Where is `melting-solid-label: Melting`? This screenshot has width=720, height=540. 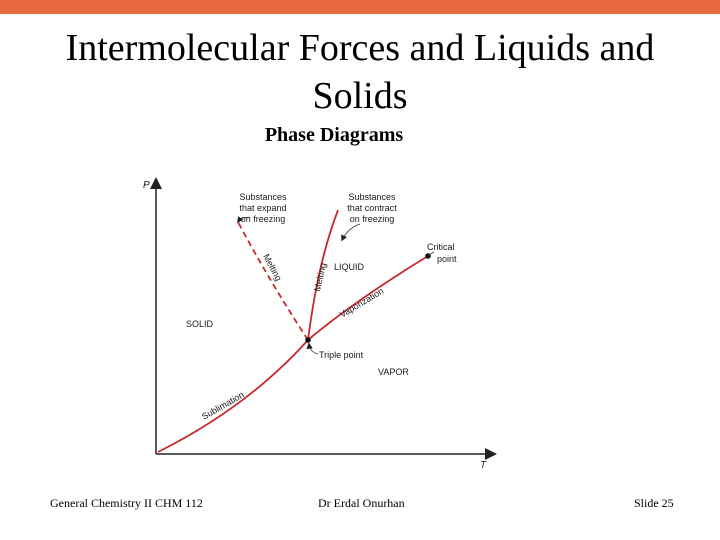 melting-solid-label: Melting is located at coordinates (320, 277).